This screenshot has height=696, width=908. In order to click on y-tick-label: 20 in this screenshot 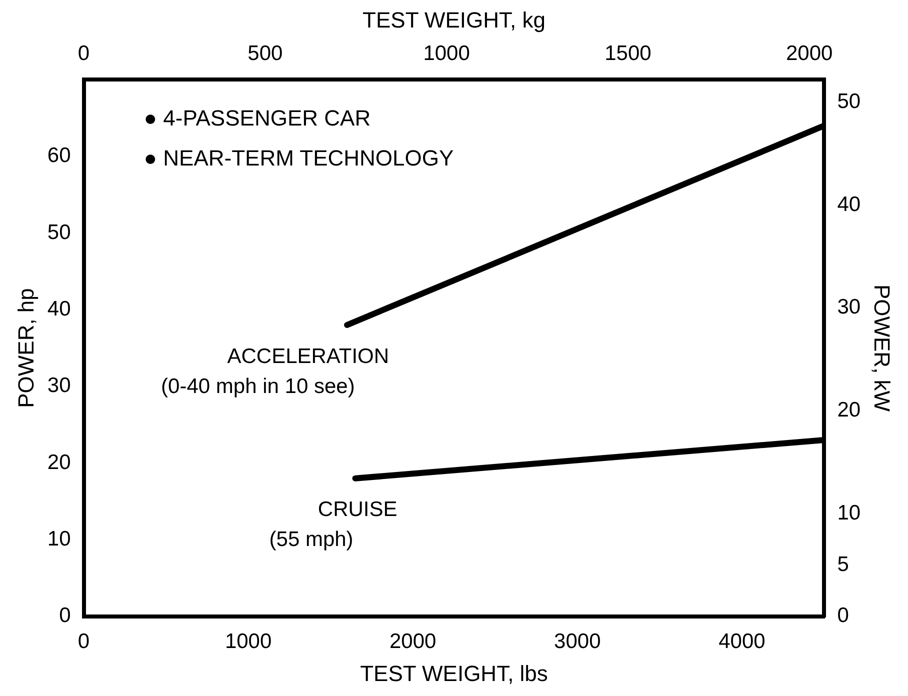, I will do `click(59, 462)`.